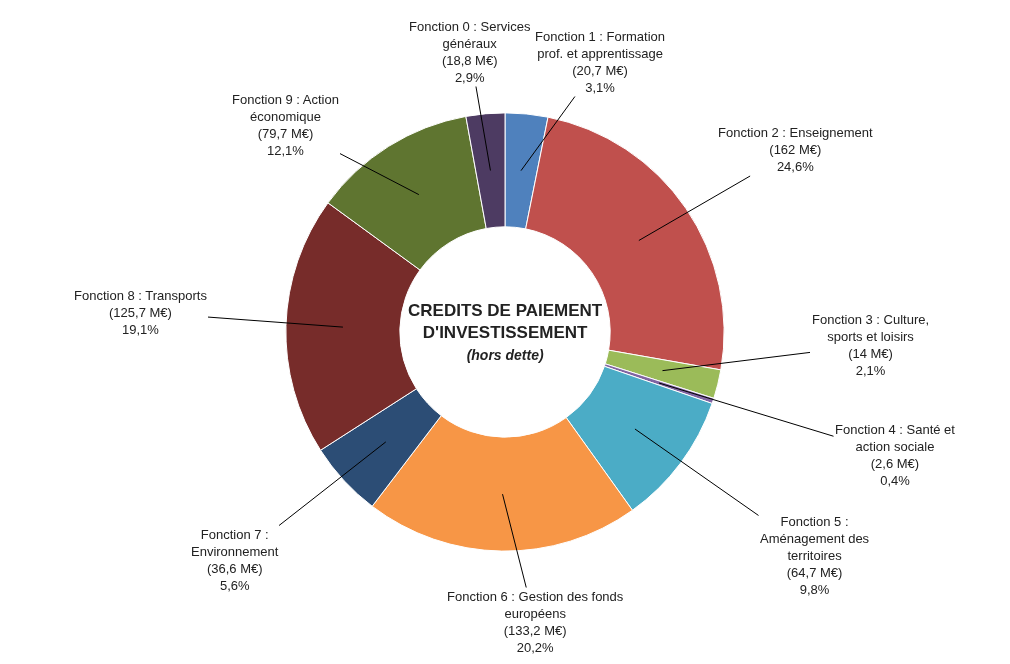 Image resolution: width=1010 pixels, height=664 pixels. What do you see at coordinates (871, 328) in the screenshot?
I see `slice-label: Fonction 3 : Culture, sports et loisirs` at bounding box center [871, 328].